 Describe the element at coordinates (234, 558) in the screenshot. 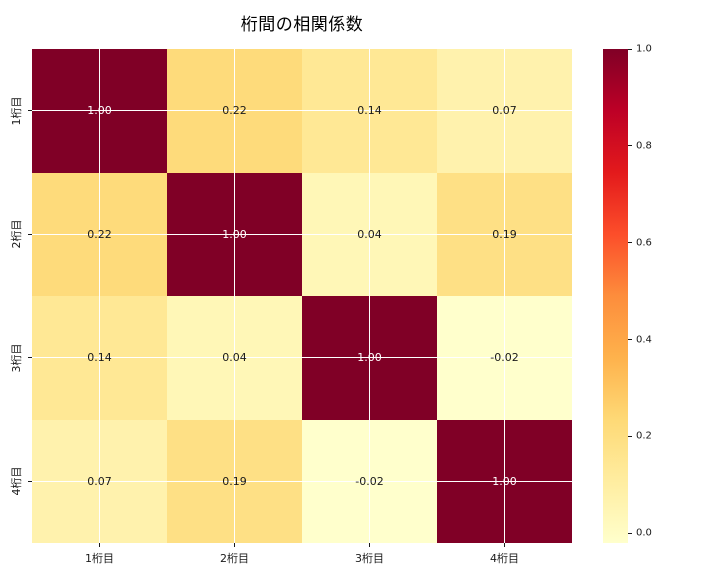

I see `x-tick-label: 2桁目` at that location.